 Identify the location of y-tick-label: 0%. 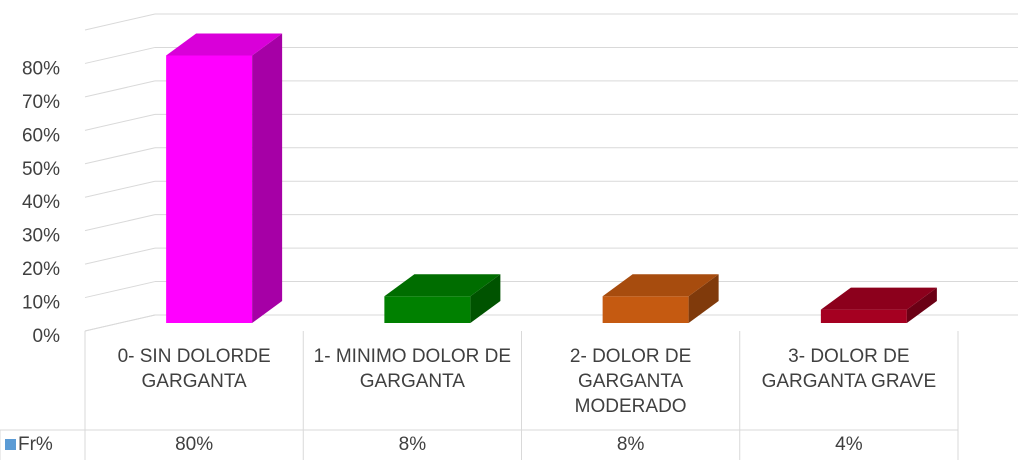
(47, 336).